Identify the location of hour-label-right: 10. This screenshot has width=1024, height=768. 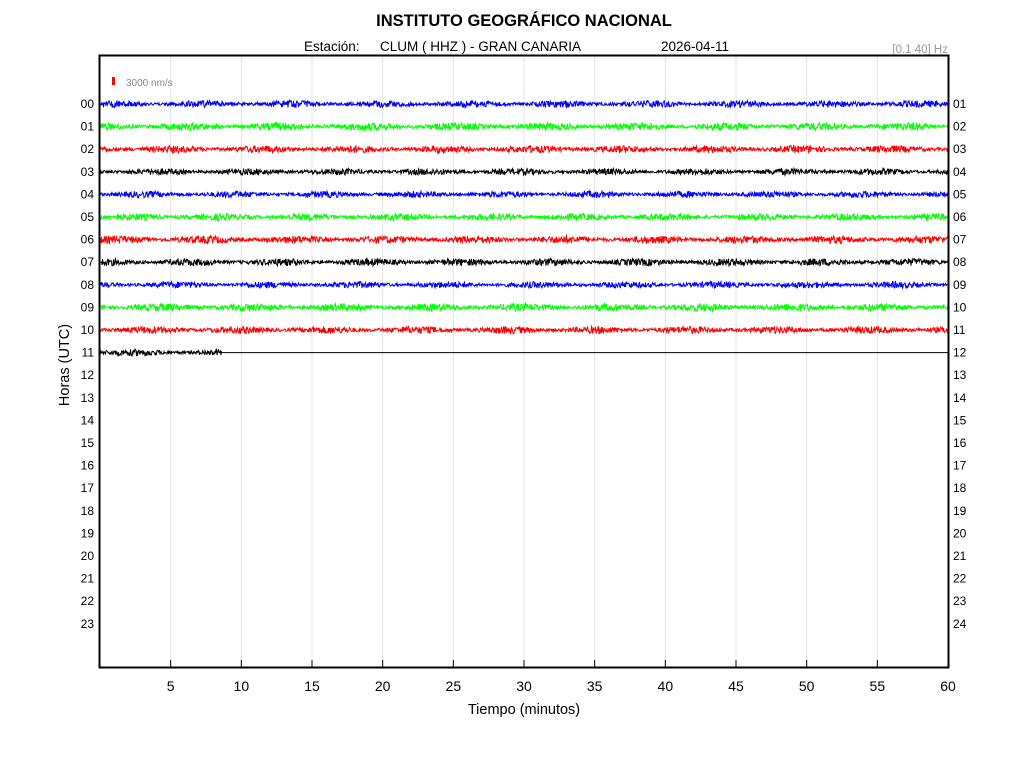
(960, 307).